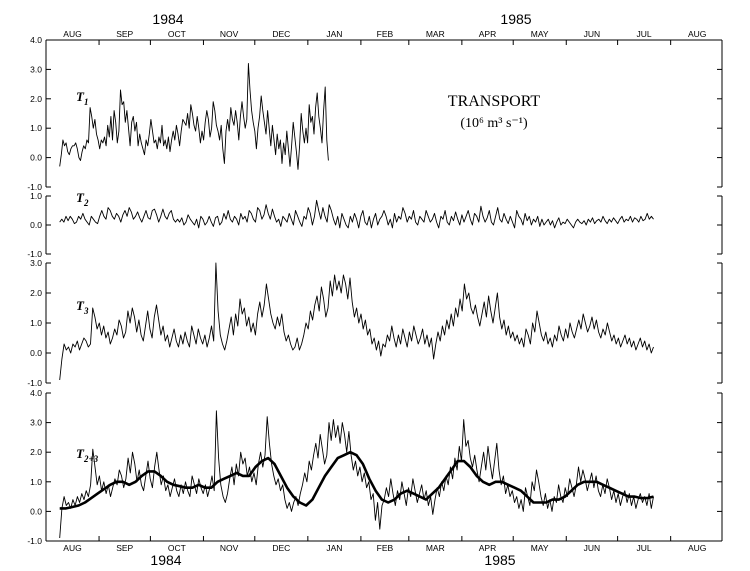 The width and height of the screenshot is (750, 571). What do you see at coordinates (494, 123) in the screenshot?
I see `chart-units: (10⁶ m³ s⁻¹)` at bounding box center [494, 123].